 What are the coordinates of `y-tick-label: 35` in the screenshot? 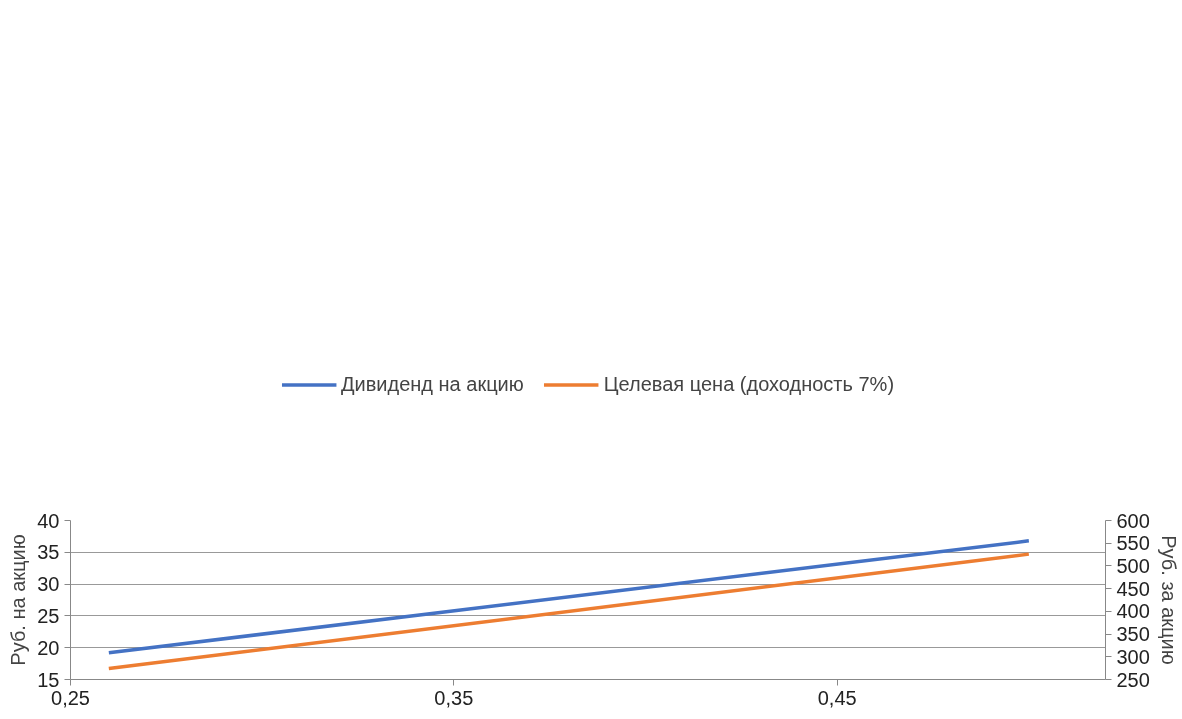 It's located at (48, 552).